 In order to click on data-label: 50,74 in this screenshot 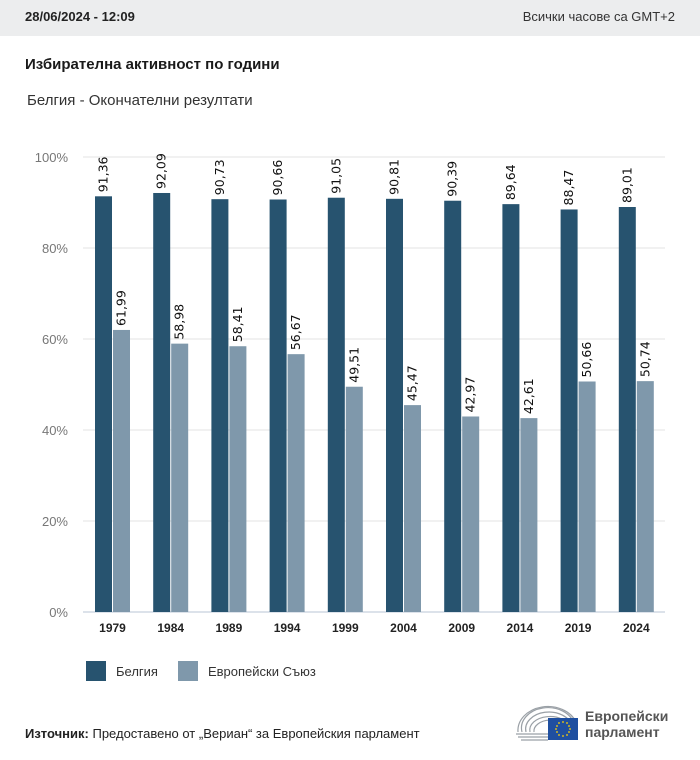, I will do `click(644, 359)`.